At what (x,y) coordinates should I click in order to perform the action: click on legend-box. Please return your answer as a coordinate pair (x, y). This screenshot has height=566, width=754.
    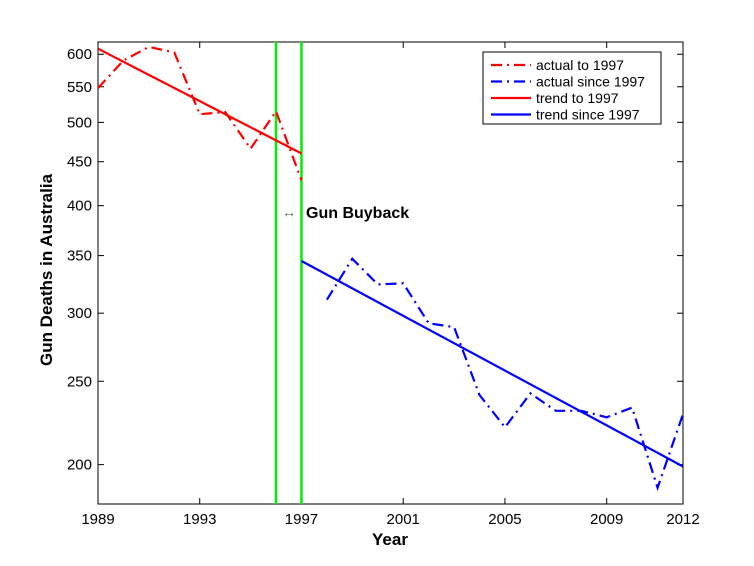
    Looking at the image, I should click on (572, 88).